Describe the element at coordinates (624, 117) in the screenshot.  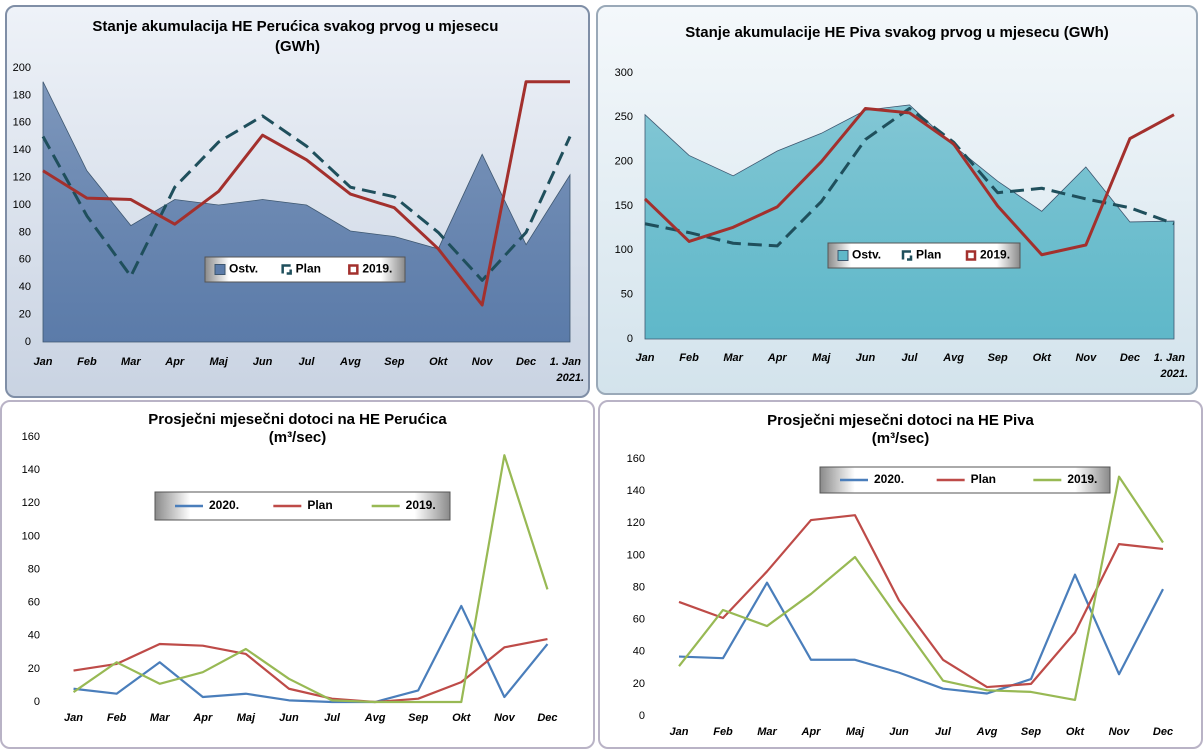
I see `y-tick-label: 250` at that location.